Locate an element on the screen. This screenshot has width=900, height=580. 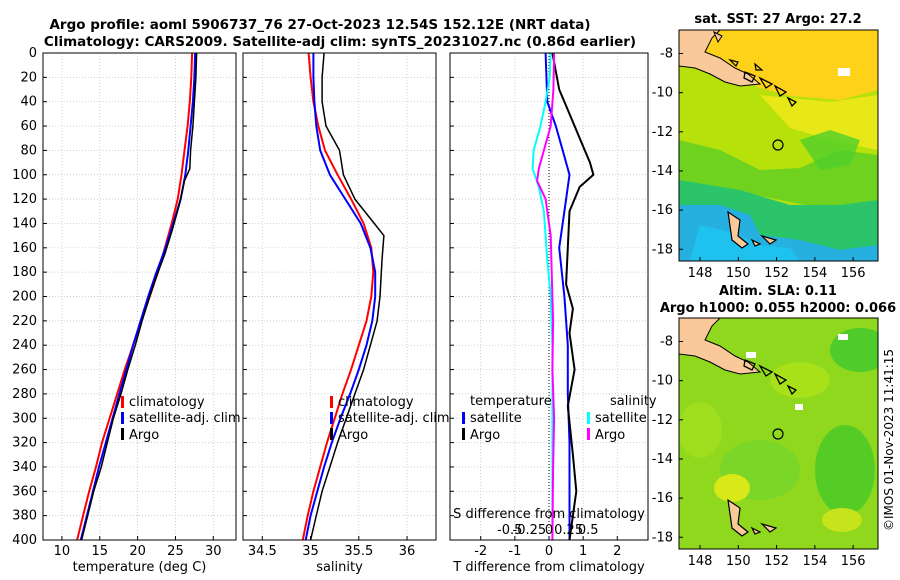
sla-field is located at coordinates (778, 433).